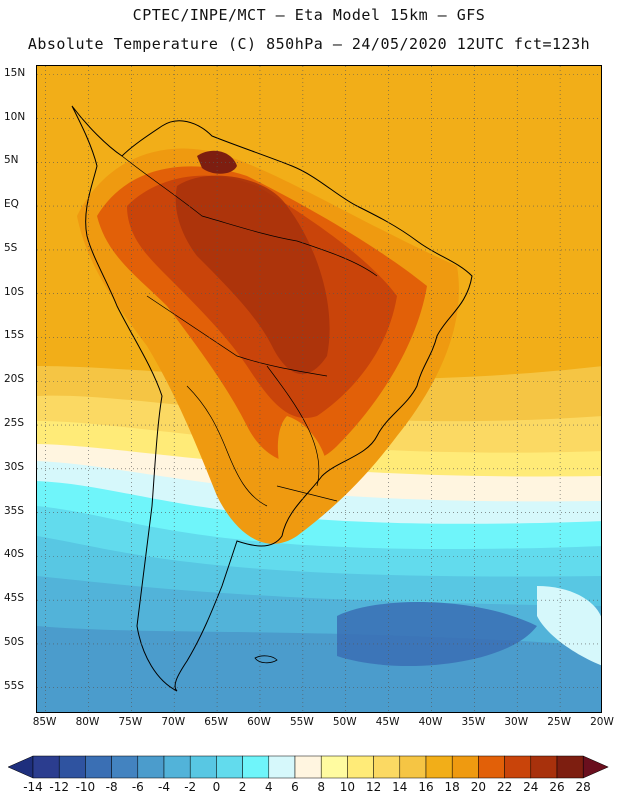  Describe the element at coordinates (602, 722) in the screenshot. I see `lon-label: 20W` at that location.